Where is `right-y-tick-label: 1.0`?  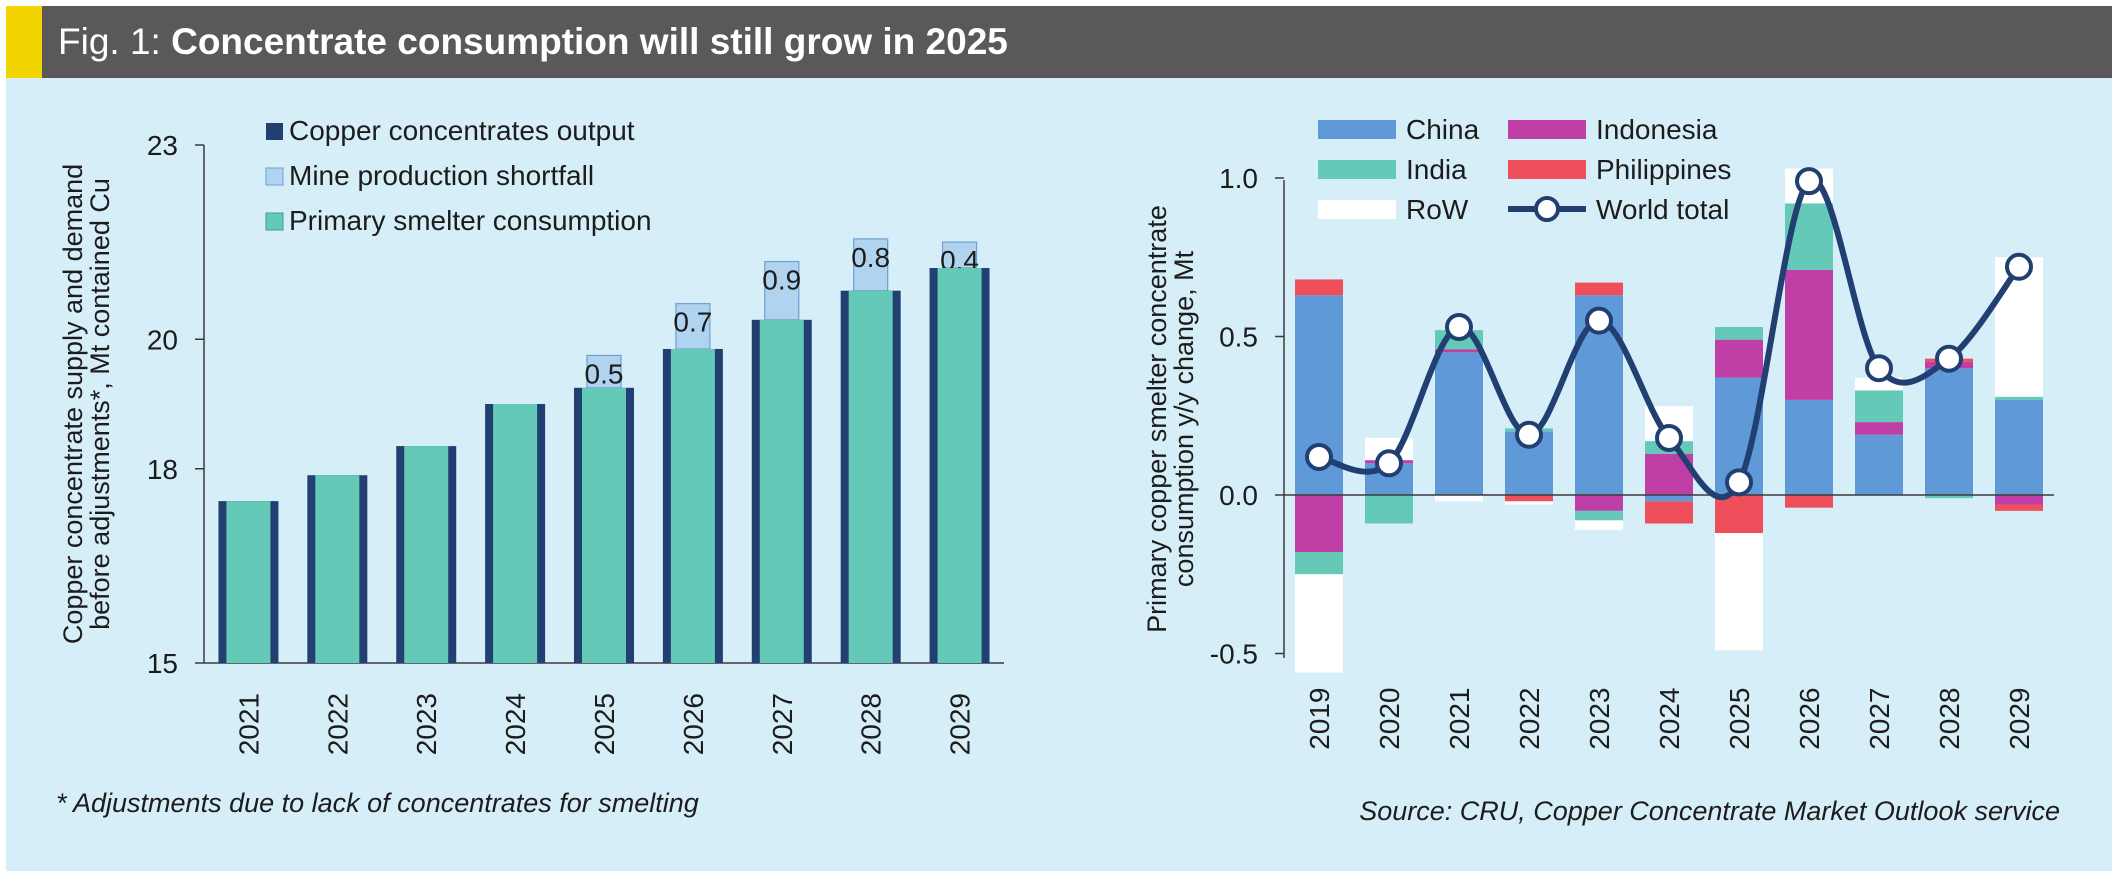
right-y-tick-label: 1.0 is located at coordinates (1238, 178).